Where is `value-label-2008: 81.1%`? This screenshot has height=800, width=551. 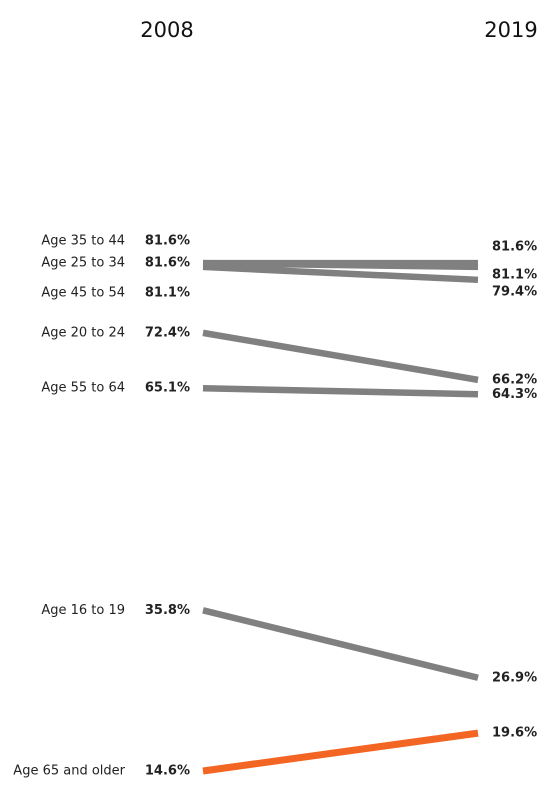
value-label-2008: 81.1% is located at coordinates (167, 292).